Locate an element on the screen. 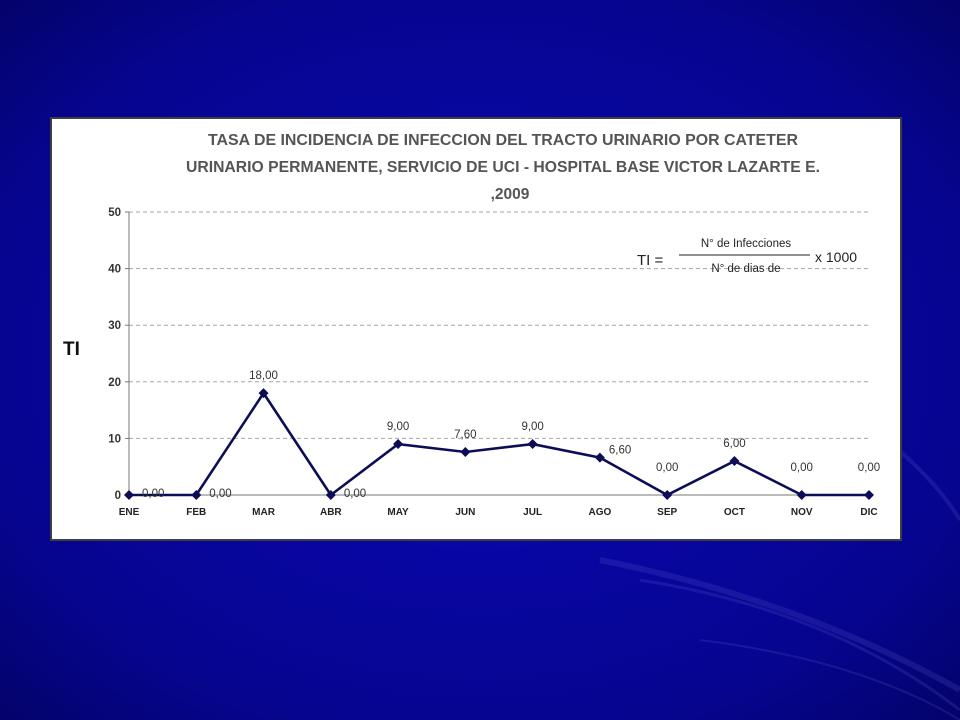 The height and width of the screenshot is (720, 960). data-point-ene is located at coordinates (129, 495).